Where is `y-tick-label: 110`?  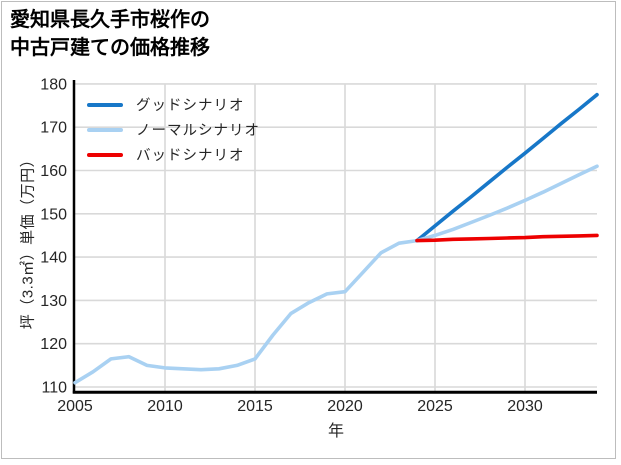
y-tick-label: 110 is located at coordinates (54, 388).